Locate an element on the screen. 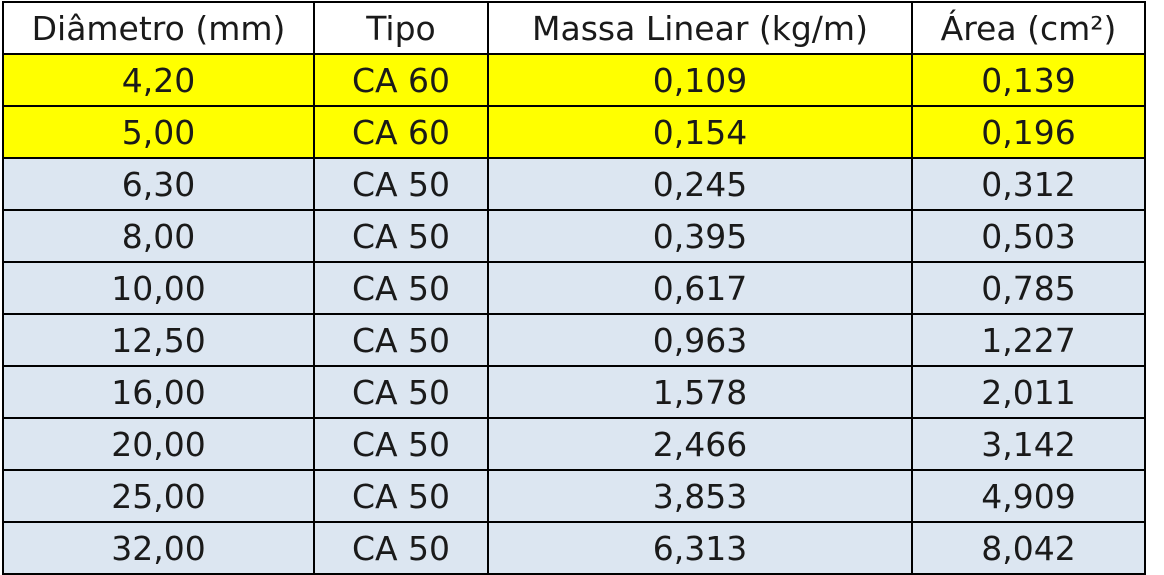 The width and height of the screenshot is (1164, 575). cell-area: 8,042 is located at coordinates (1028, 548).